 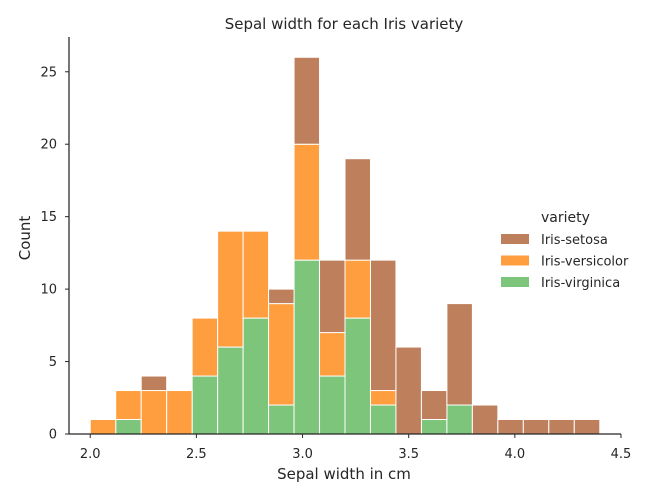 What do you see at coordinates (302, 454) in the screenshot?
I see `x-tick-label: 3.0` at bounding box center [302, 454].